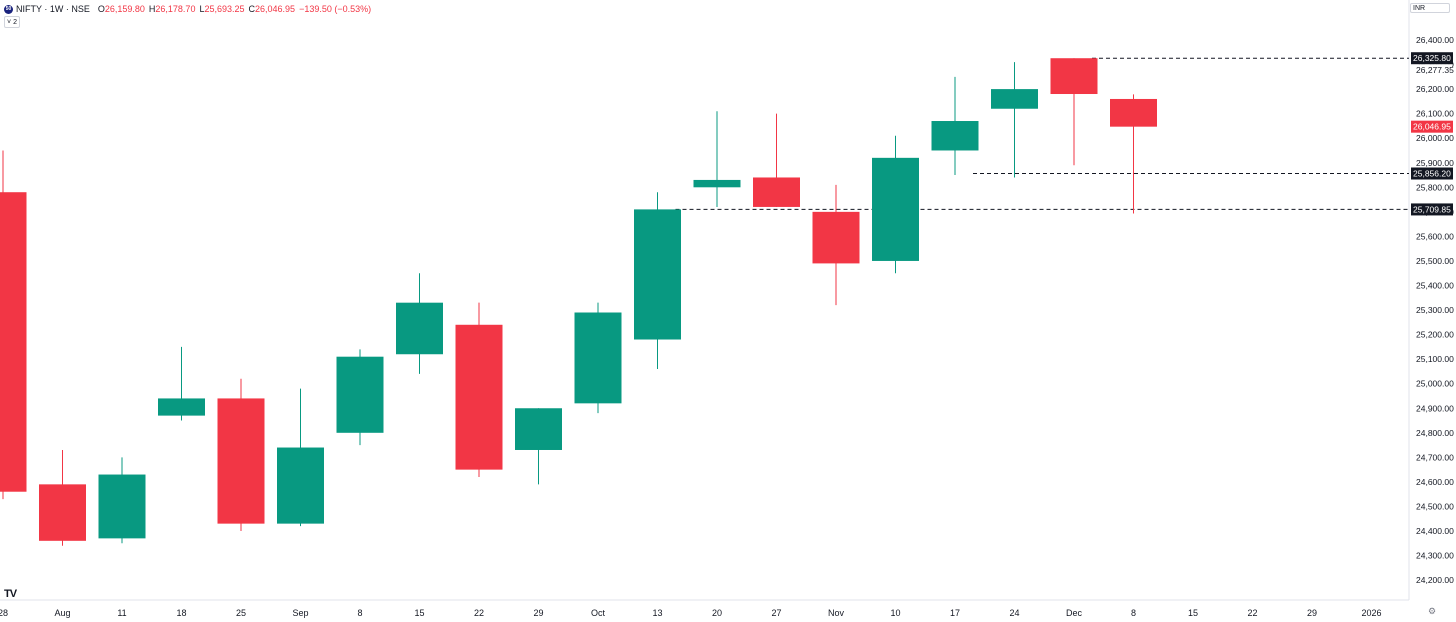 This screenshot has width=1456, height=622. I want to click on symbol-title: NIFTY · 1W · NSE, so click(53, 9).